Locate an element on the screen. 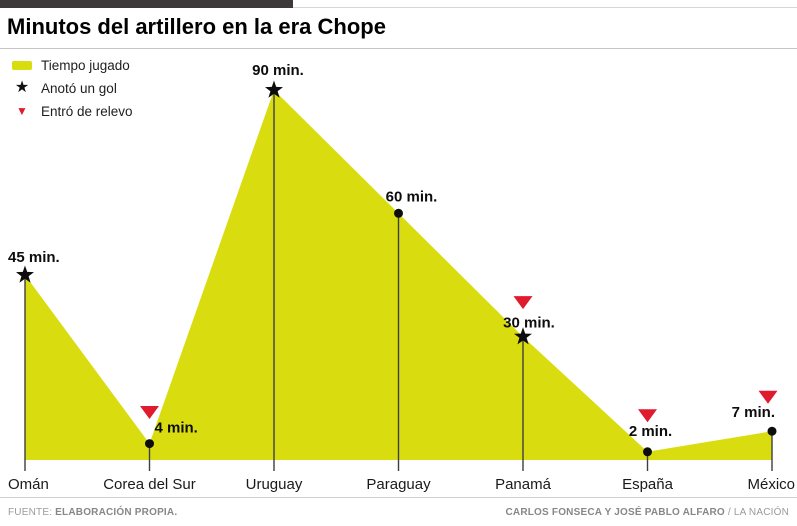  category-label: Uruguay is located at coordinates (274, 484).